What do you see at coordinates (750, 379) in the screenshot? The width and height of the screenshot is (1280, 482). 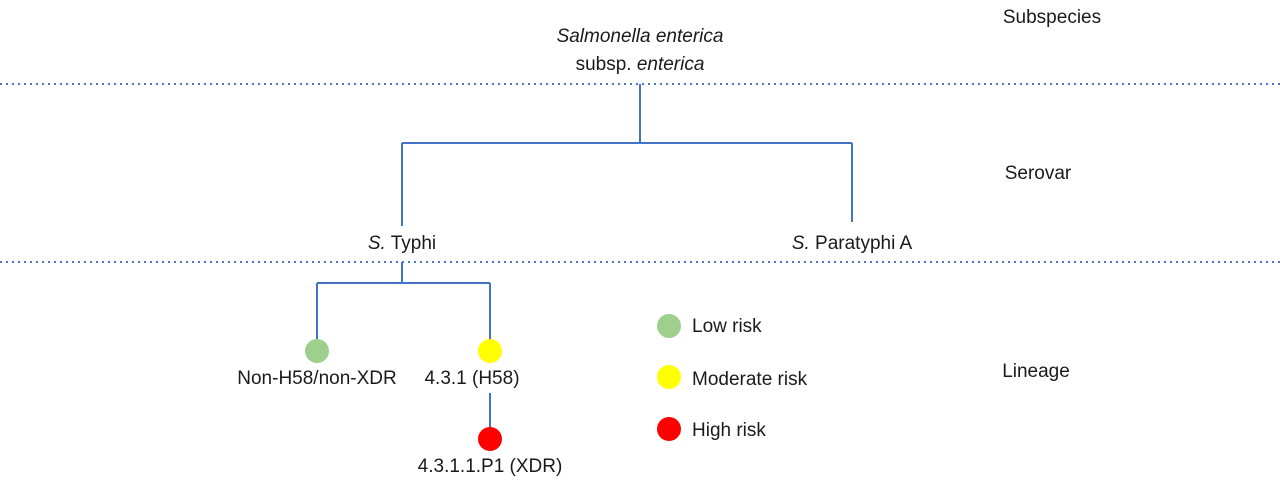 I see `legend-label-moderate: Moderate risk` at bounding box center [750, 379].